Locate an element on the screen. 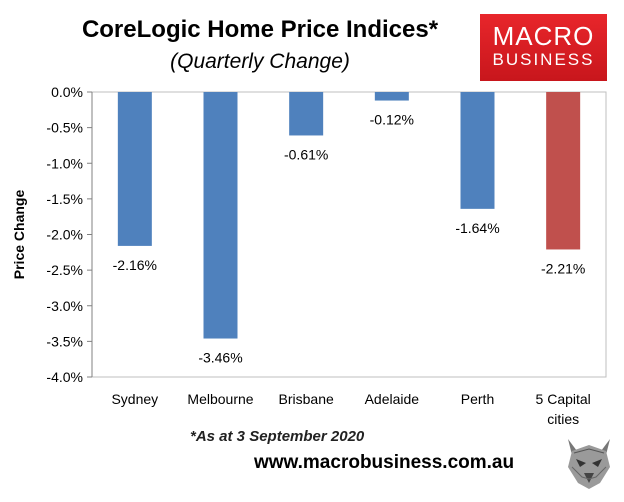 This screenshot has width=624, height=502. data-label: -0.61% is located at coordinates (306, 154).